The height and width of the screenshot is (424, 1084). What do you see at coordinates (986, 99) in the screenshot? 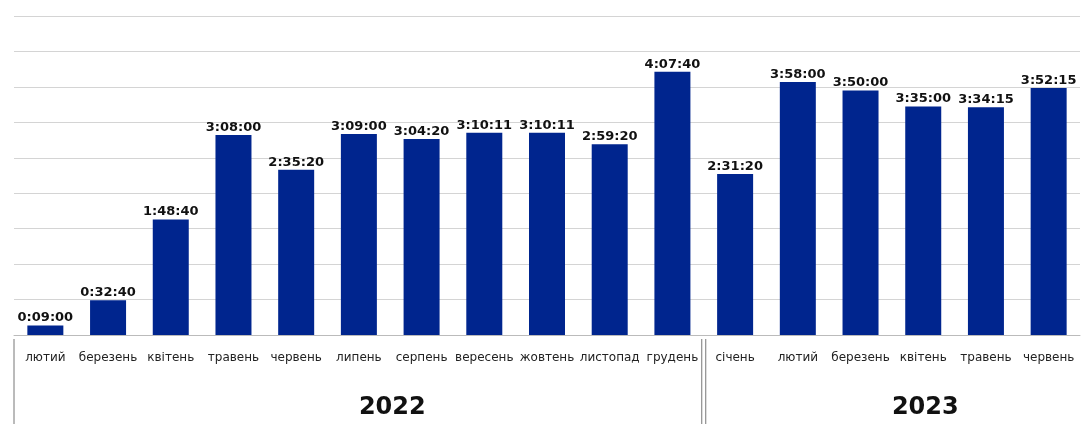
I see `data-label: 3:34:15` at bounding box center [986, 99].